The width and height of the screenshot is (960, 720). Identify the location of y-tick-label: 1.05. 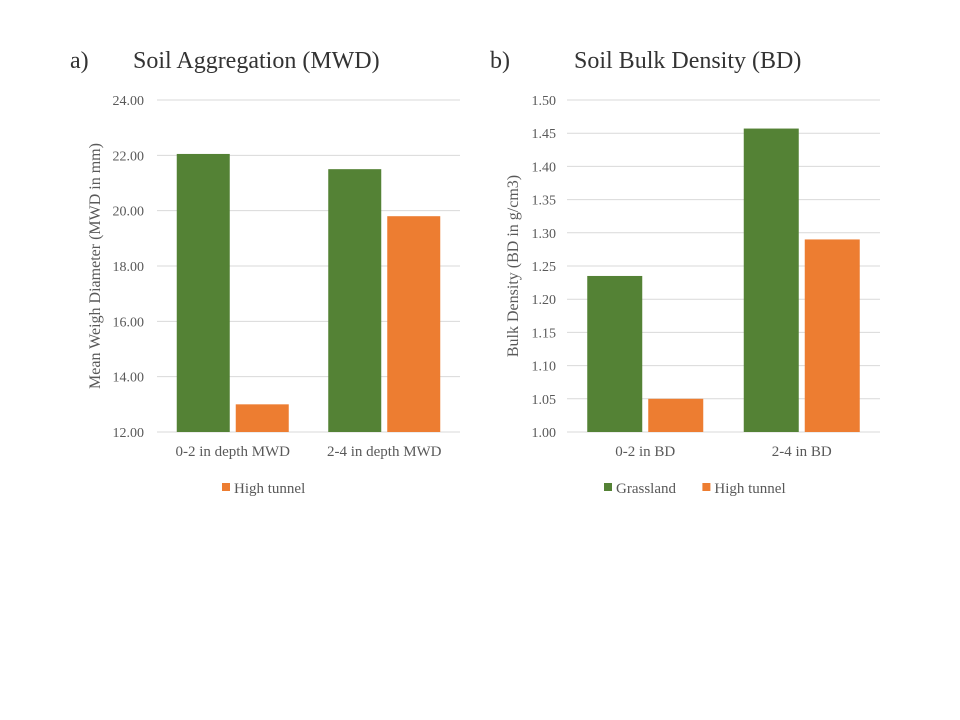
(544, 400).